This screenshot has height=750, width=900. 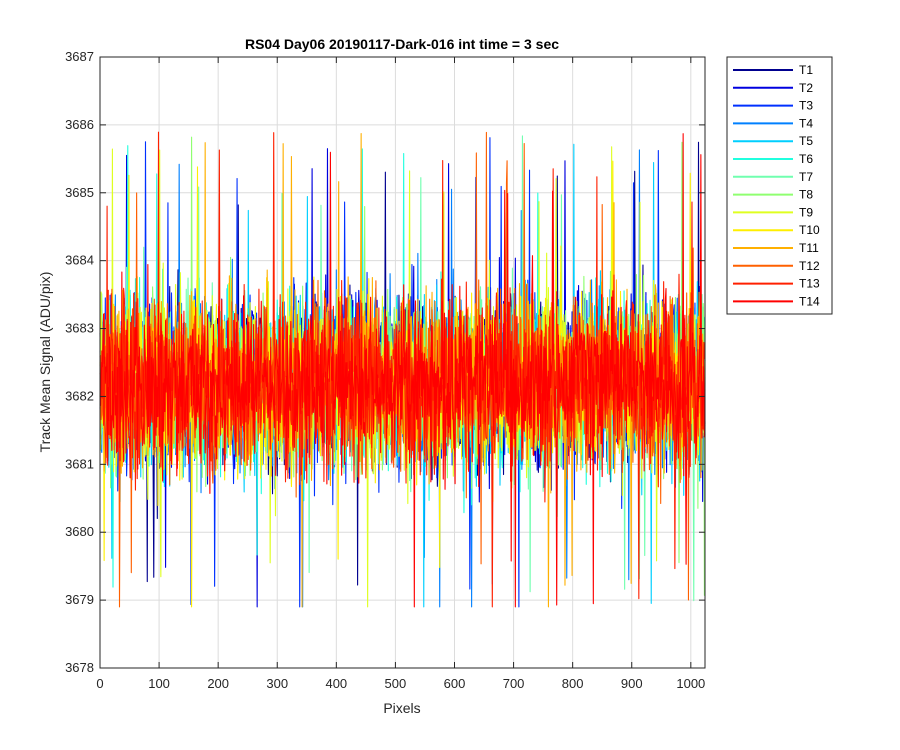 What do you see at coordinates (79, 328) in the screenshot?
I see `y-tick-label: 3683` at bounding box center [79, 328].